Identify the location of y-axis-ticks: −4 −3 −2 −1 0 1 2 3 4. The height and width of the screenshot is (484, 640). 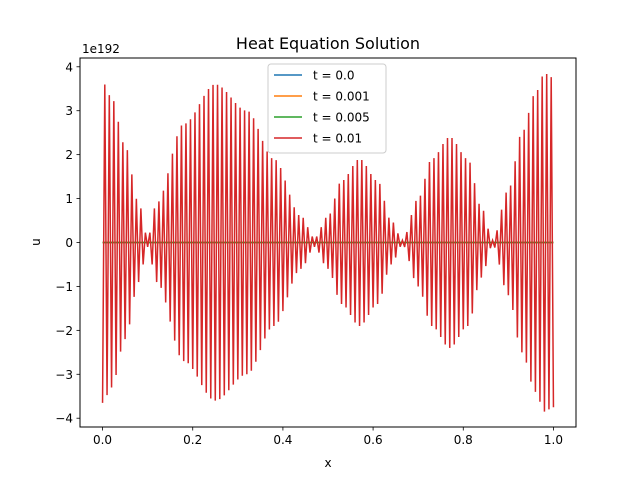
(67, 243).